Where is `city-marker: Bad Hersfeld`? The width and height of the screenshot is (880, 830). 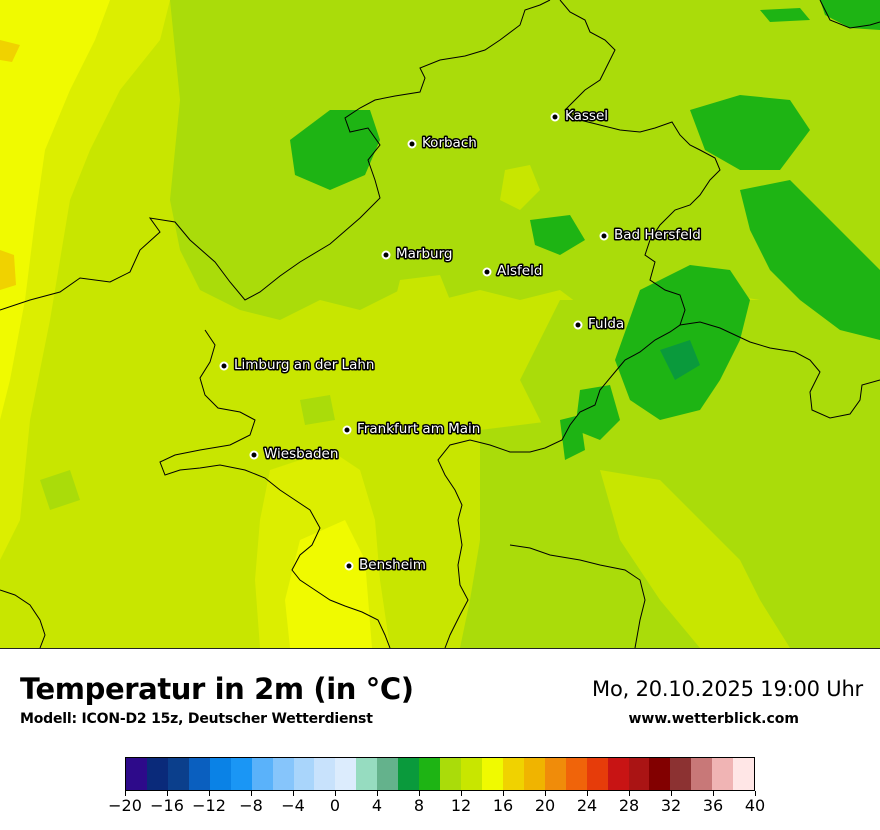
city-marker: Bad Hersfeld is located at coordinates (650, 235).